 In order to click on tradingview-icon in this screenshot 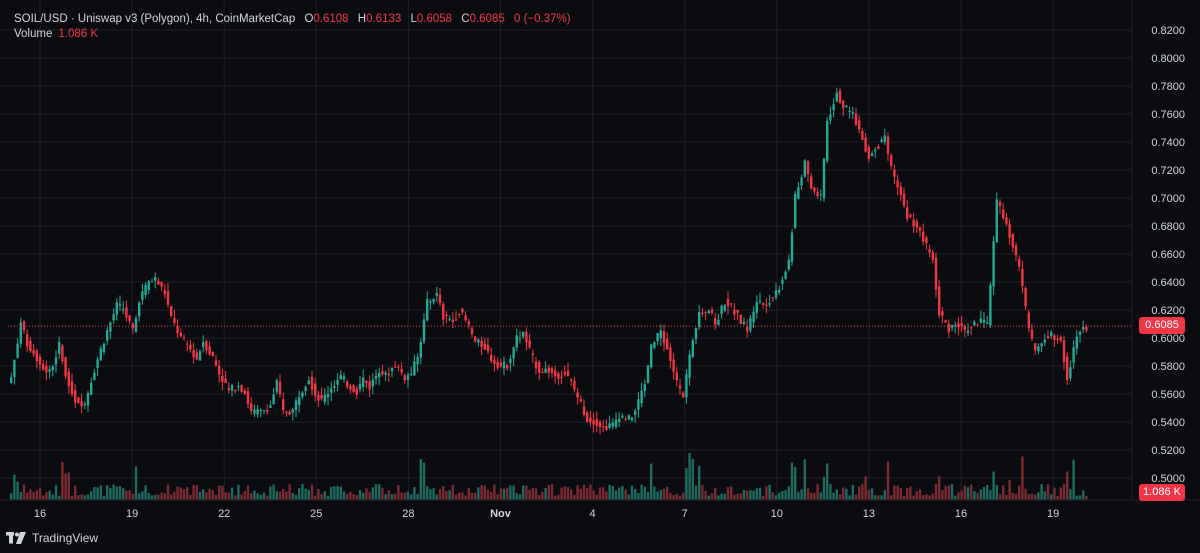, I will do `click(16, 538)`.